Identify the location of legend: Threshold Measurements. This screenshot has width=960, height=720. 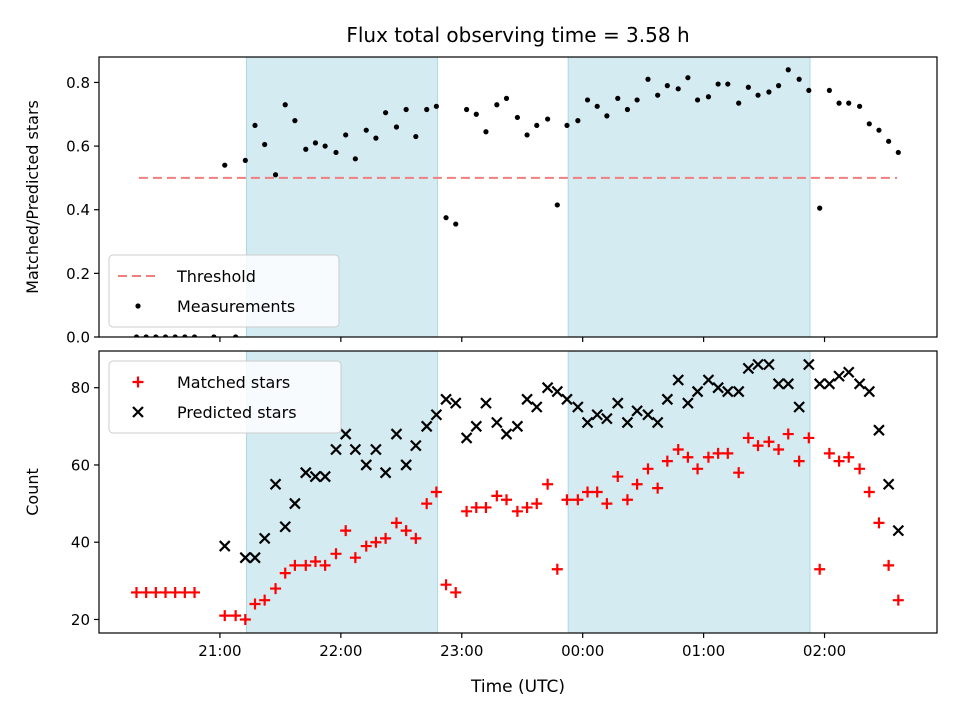
(224, 291).